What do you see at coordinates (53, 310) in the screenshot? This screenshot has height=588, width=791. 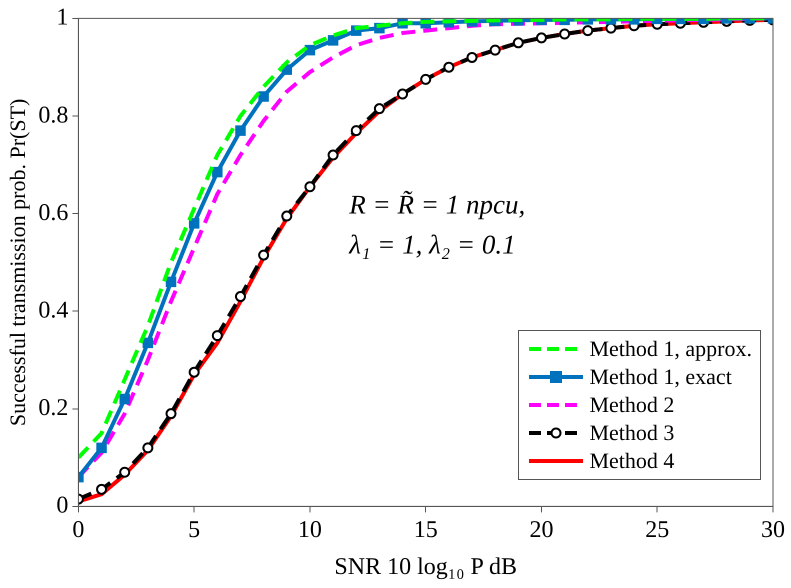 I see `y-tick-label: 0.4` at bounding box center [53, 310].